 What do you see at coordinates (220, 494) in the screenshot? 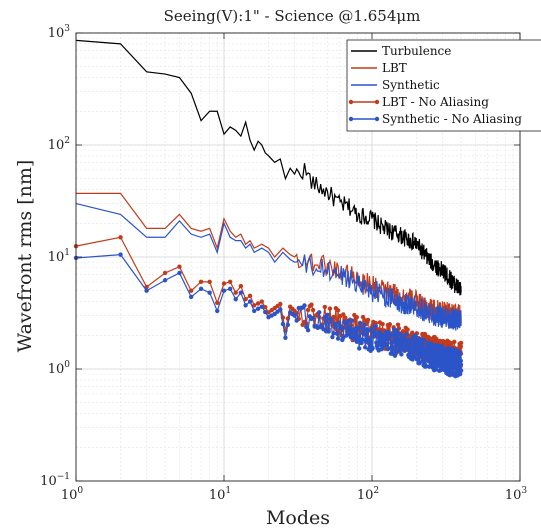
I see `x-tick-label: 101` at bounding box center [220, 494].